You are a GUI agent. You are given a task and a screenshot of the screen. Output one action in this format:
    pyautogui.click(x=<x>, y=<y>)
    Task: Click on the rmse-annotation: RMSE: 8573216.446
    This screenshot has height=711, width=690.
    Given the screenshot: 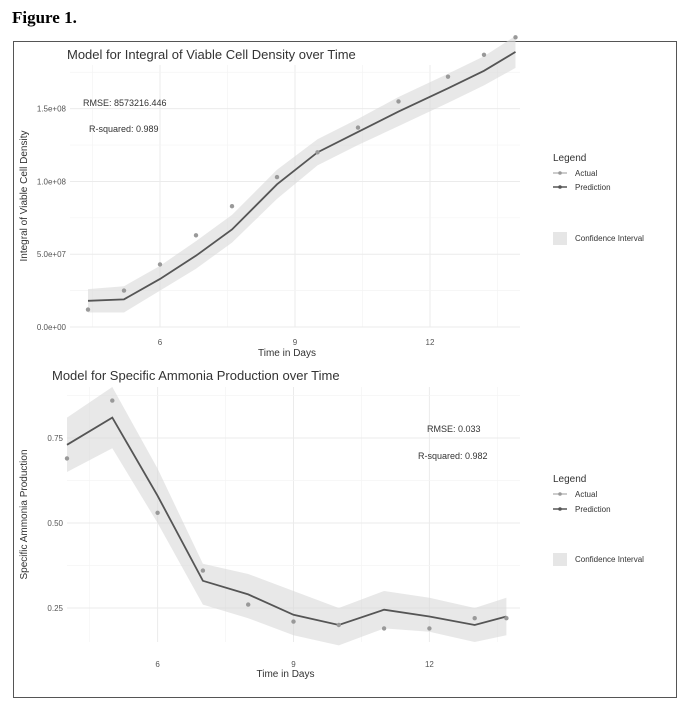 What is the action you would take?
    pyautogui.click(x=125, y=103)
    